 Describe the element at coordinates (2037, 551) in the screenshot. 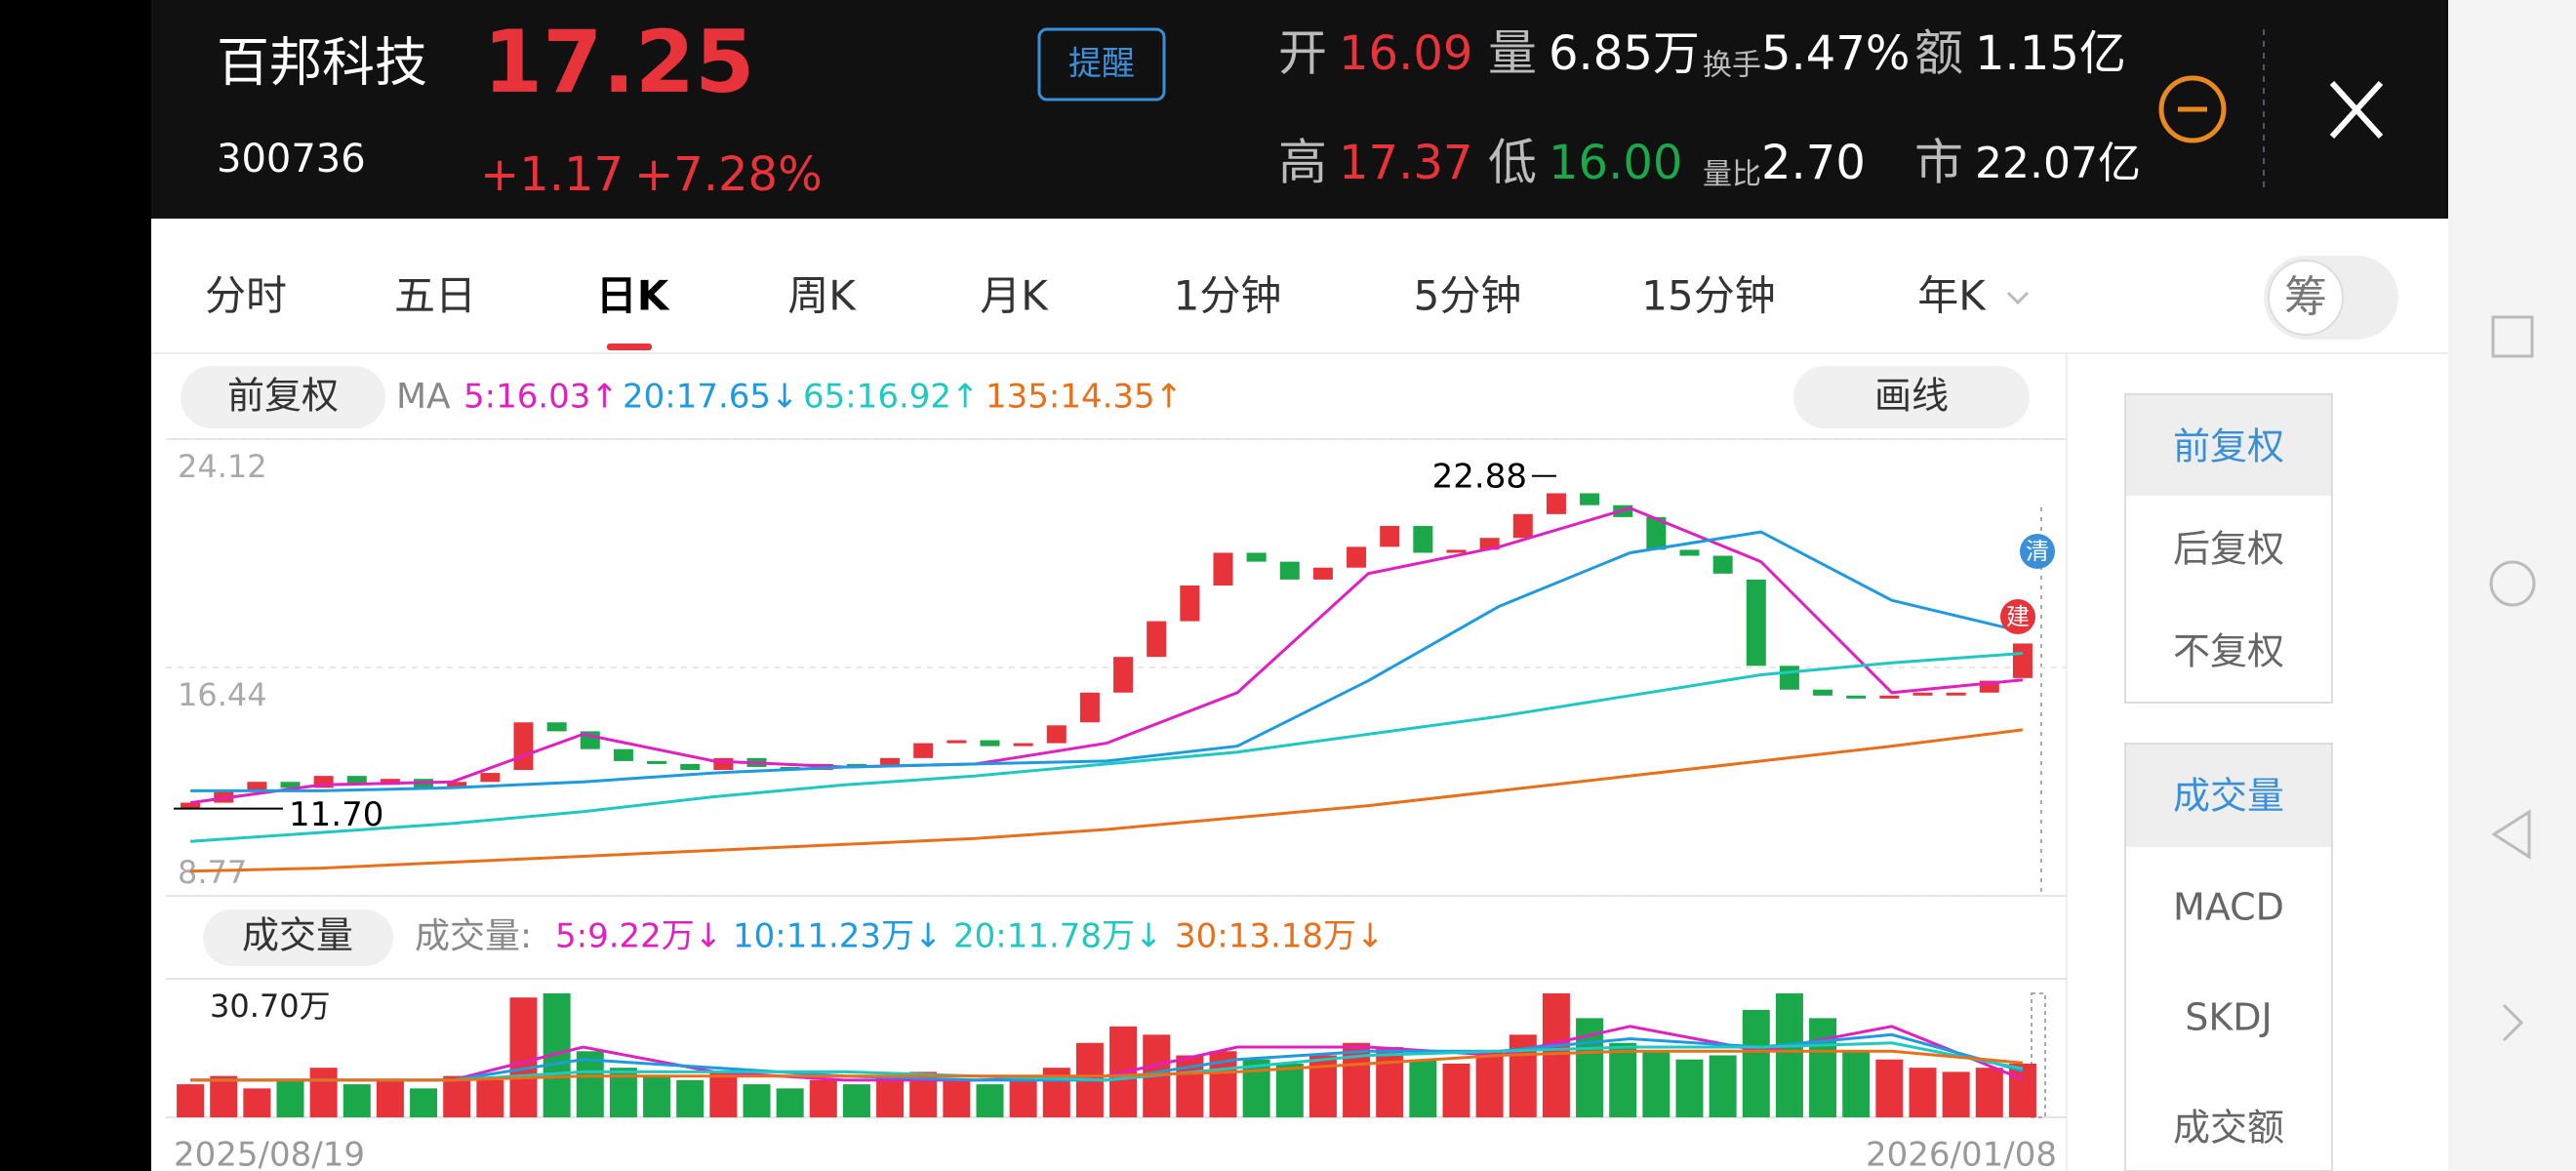

I see `badge-label: 清` at that location.